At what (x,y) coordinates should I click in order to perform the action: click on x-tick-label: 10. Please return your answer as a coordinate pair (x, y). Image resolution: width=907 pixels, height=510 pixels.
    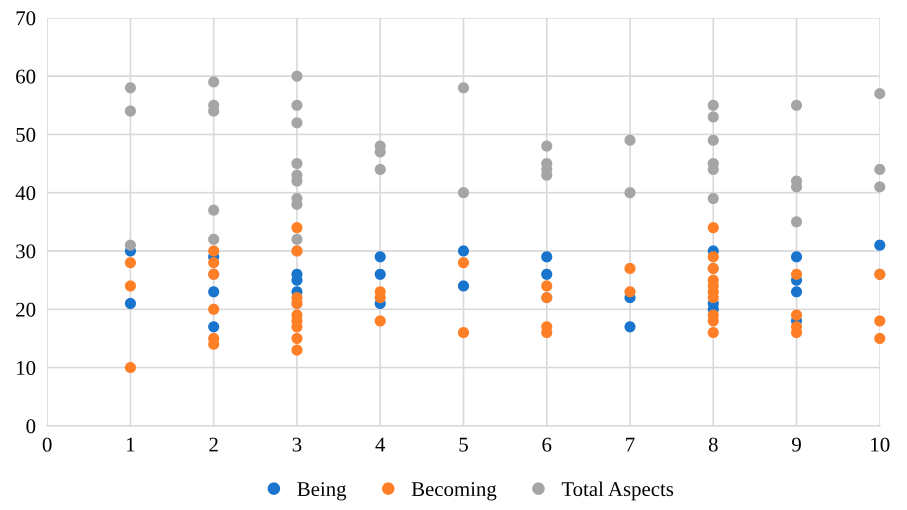
    Looking at the image, I should click on (880, 445).